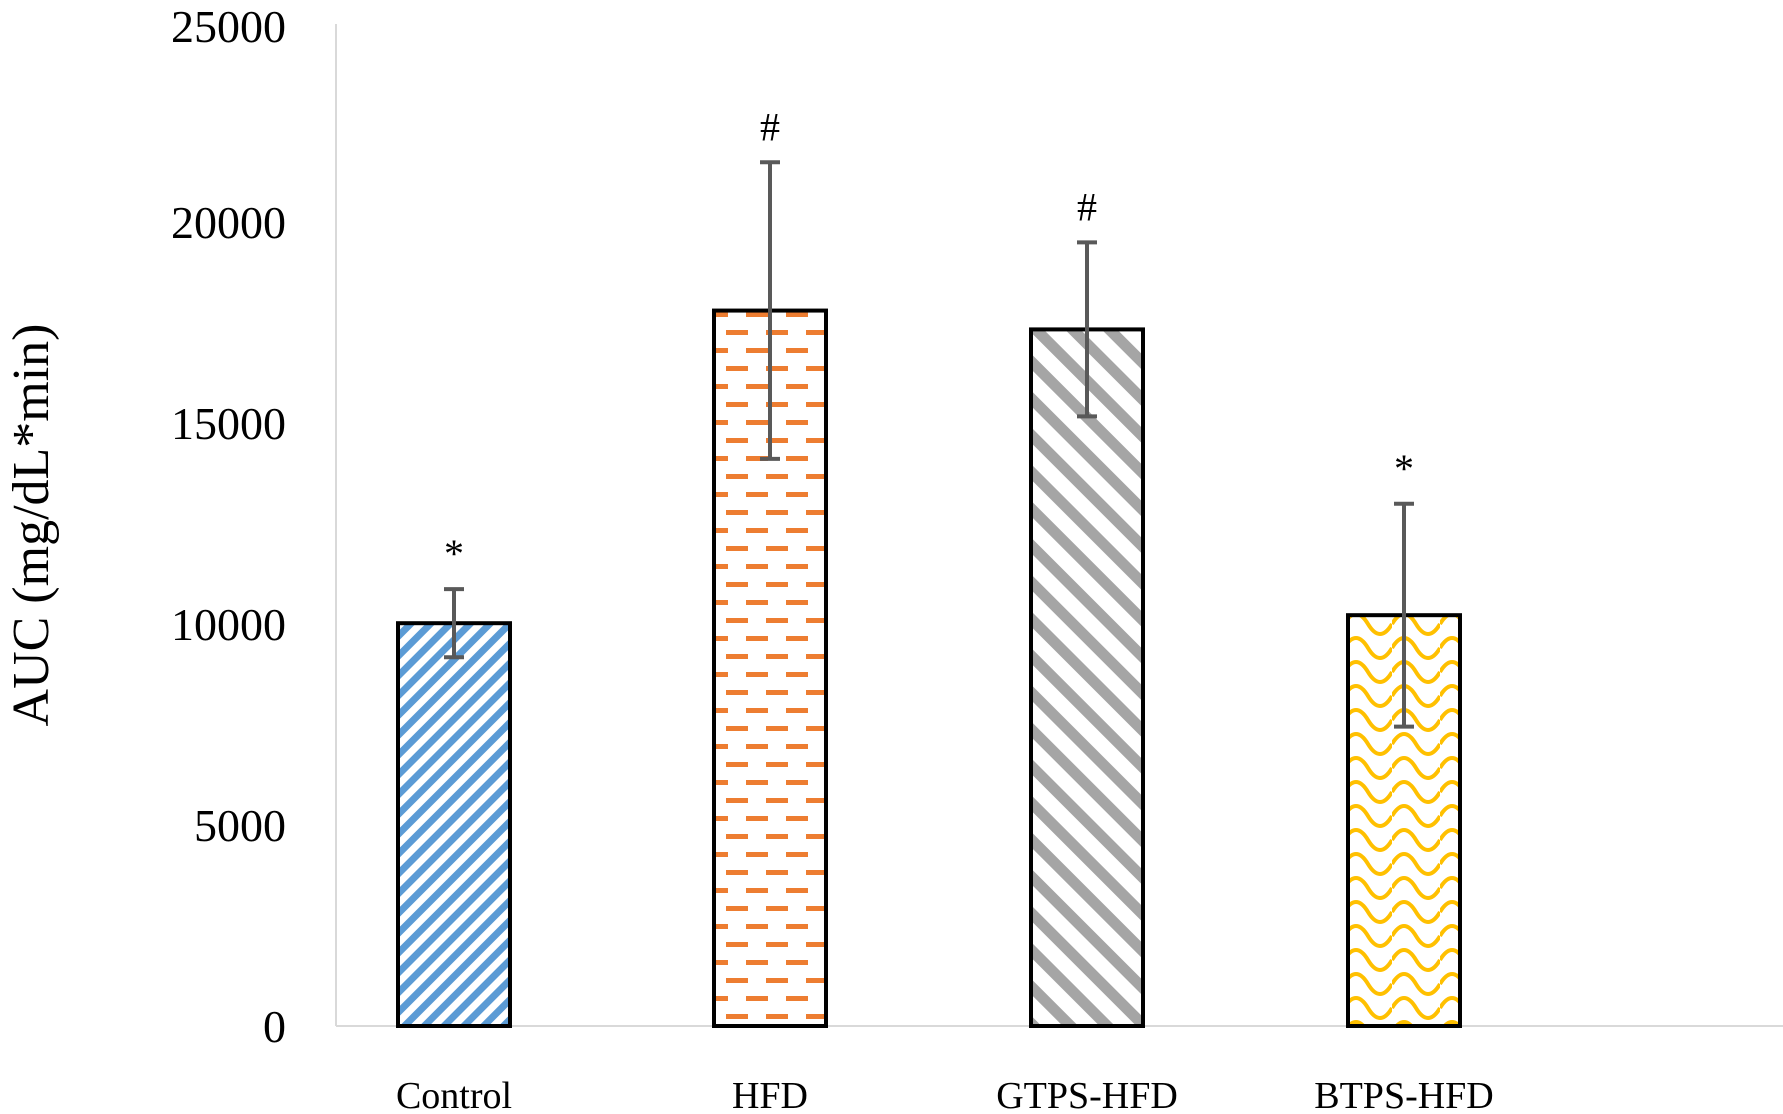  I want to click on y-tick-label: 25000, so click(228, 26).